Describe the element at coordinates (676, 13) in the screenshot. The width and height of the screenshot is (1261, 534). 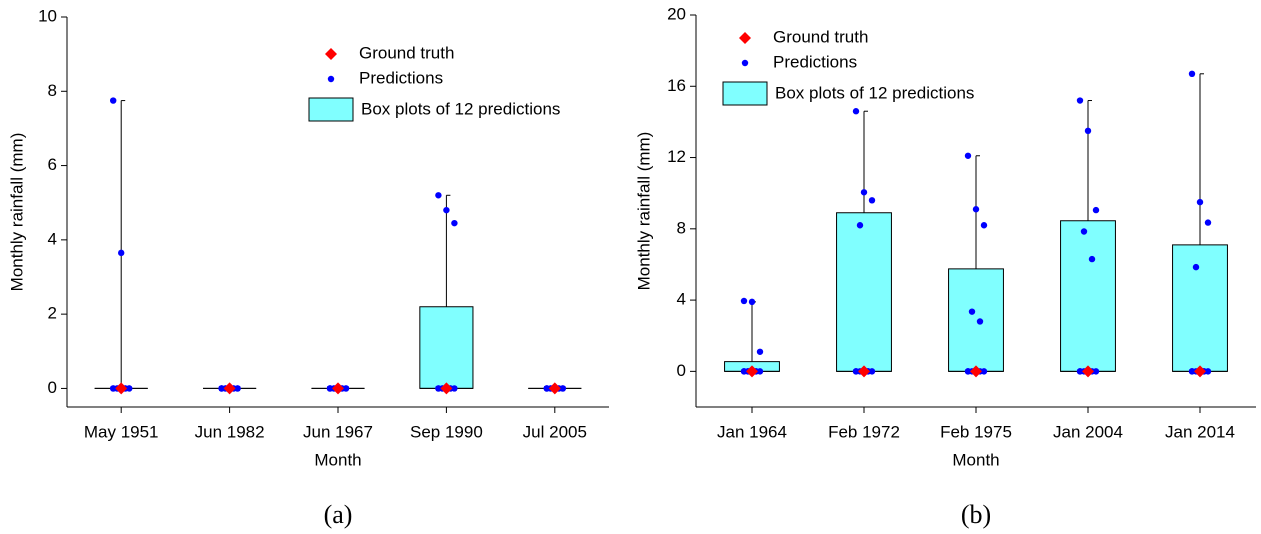
I see `y-tick-label: 20` at that location.